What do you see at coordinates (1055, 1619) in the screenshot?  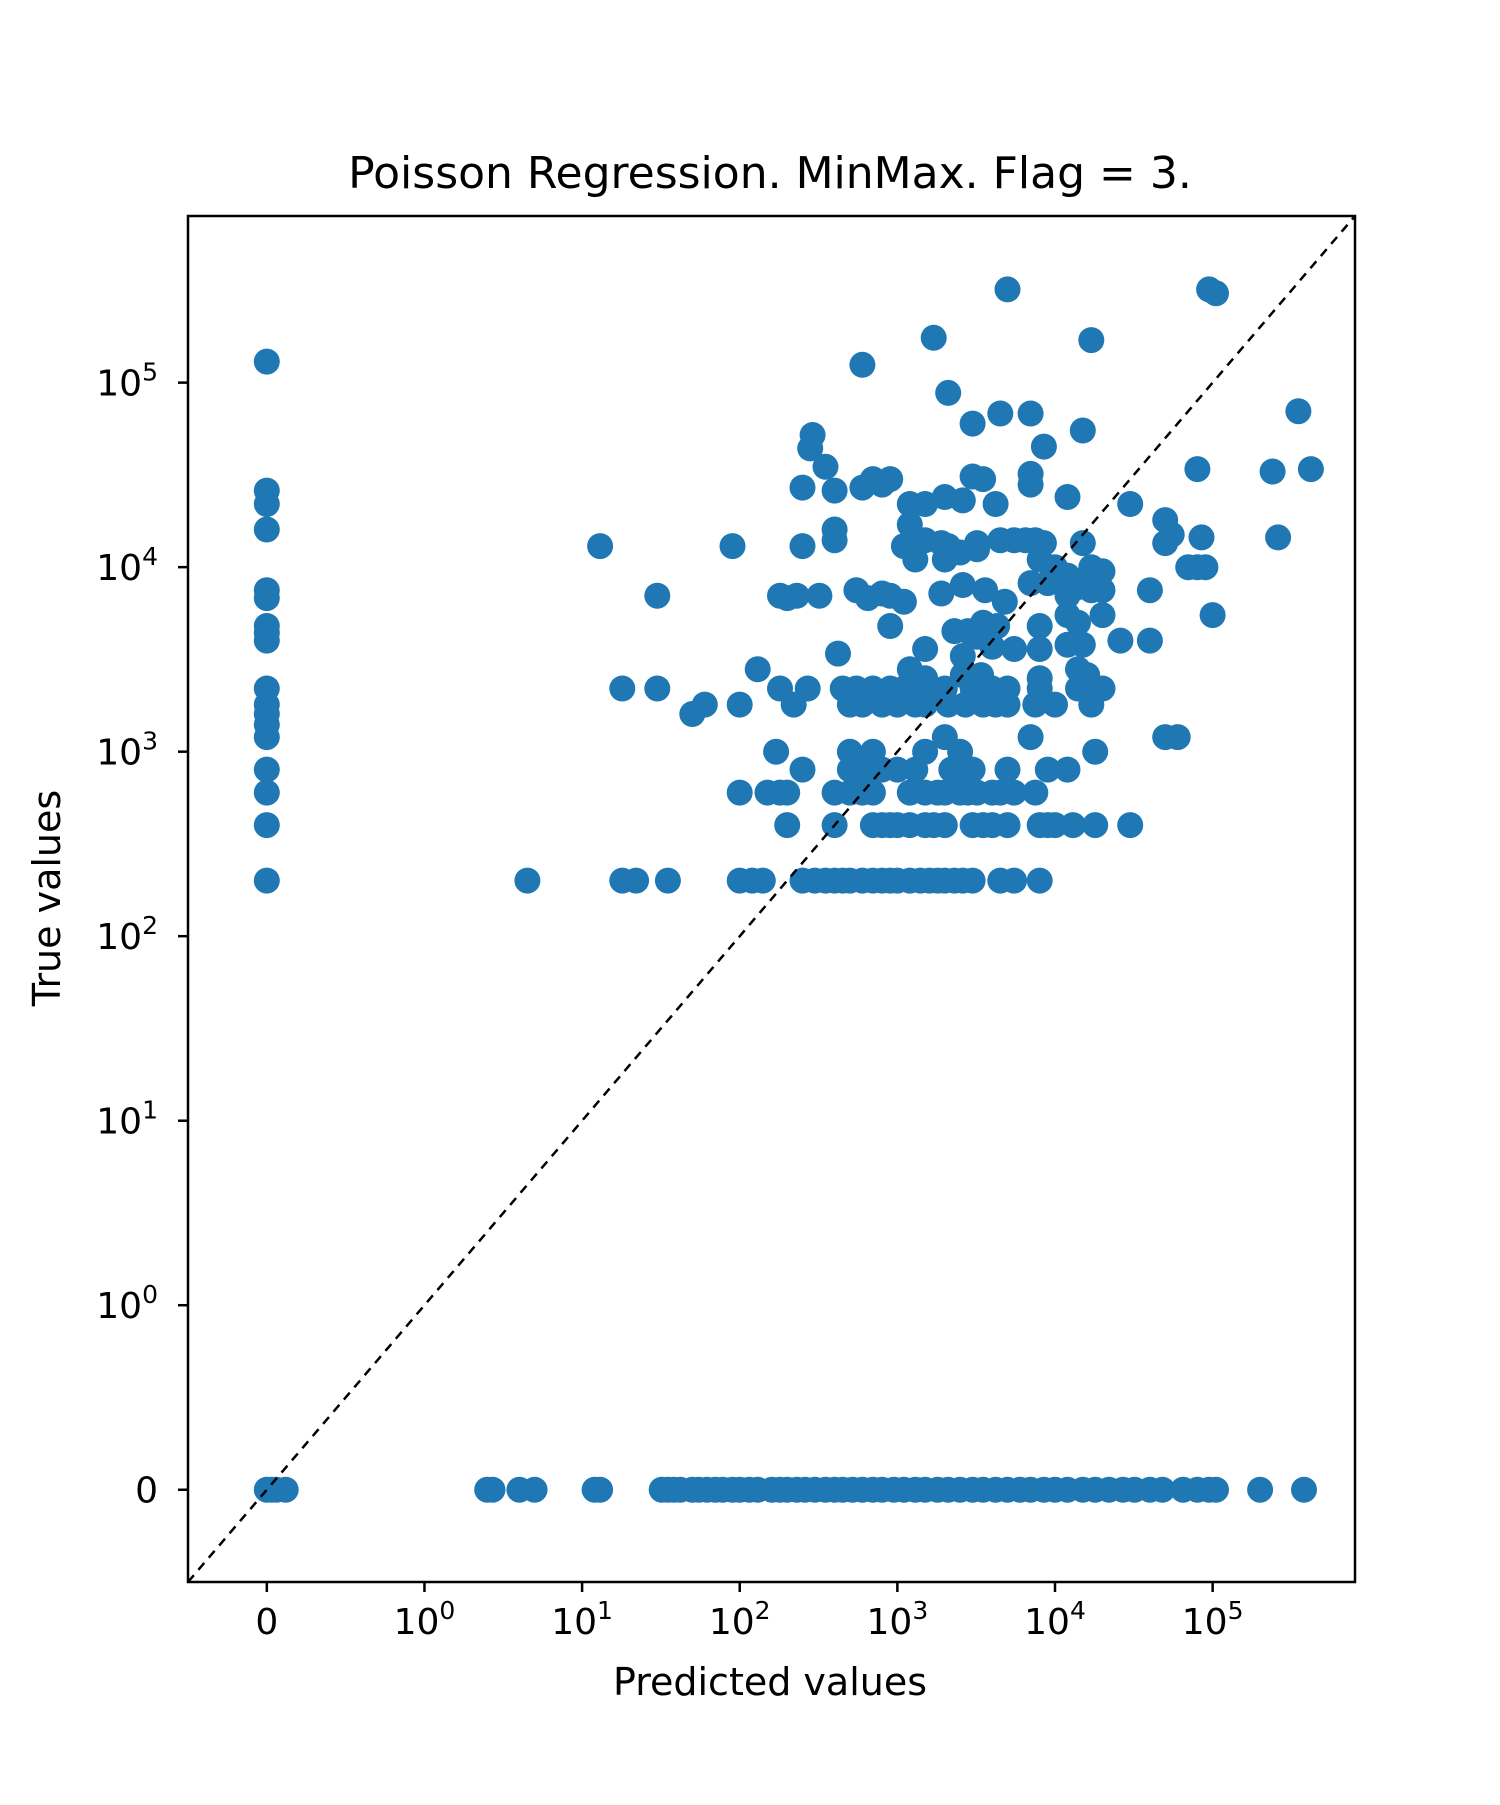 I see `x-tick-label: 10⁴` at bounding box center [1055, 1619].